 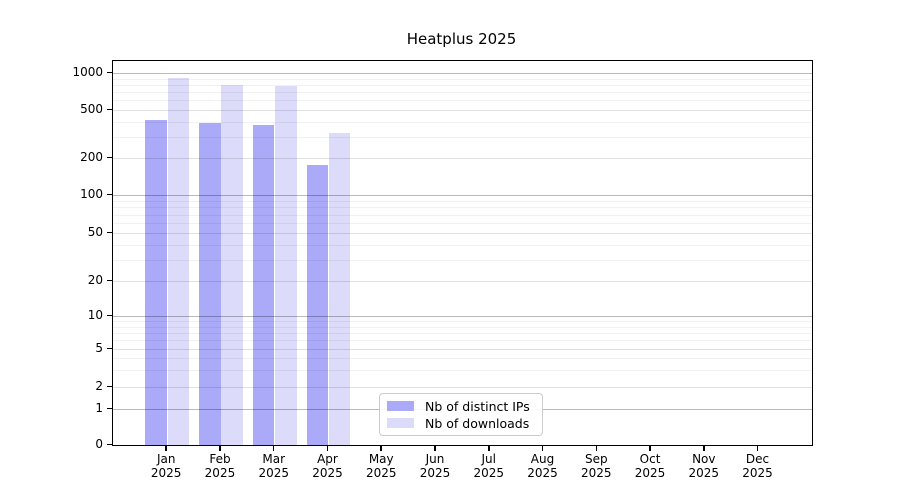 I want to click on gridline-minor-y800, so click(x=462, y=85).